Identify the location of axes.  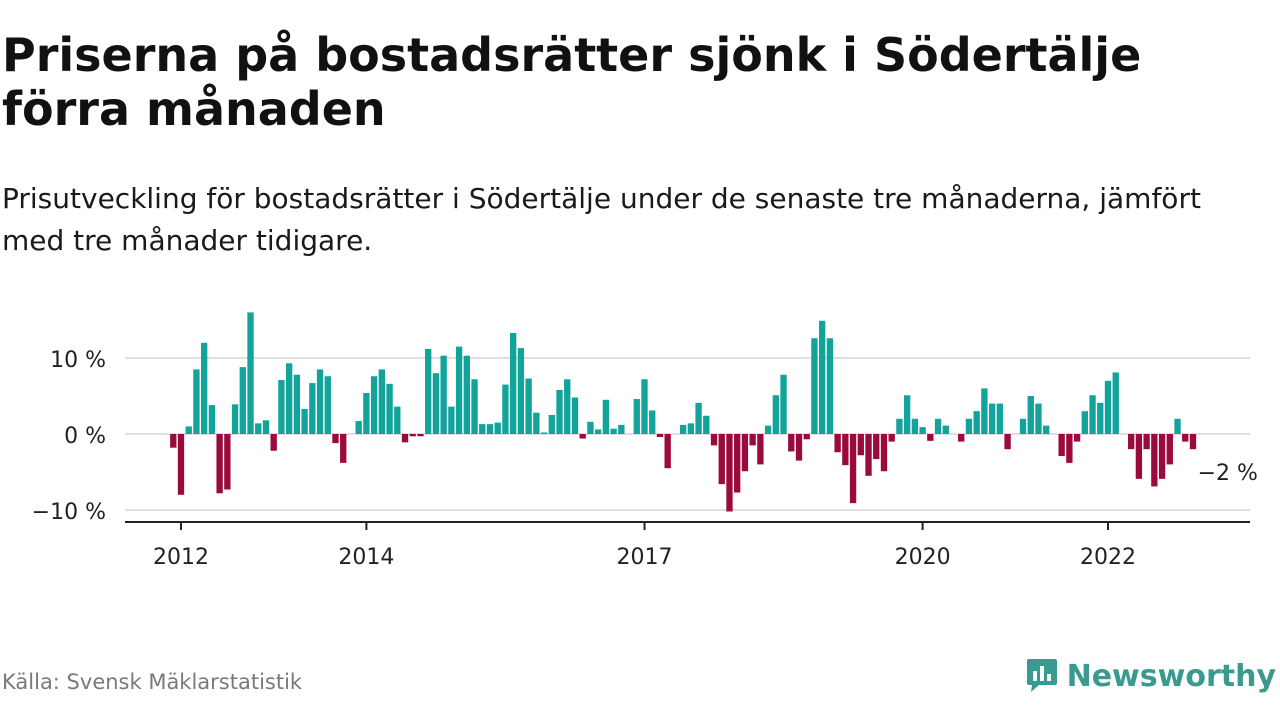
(687, 525).